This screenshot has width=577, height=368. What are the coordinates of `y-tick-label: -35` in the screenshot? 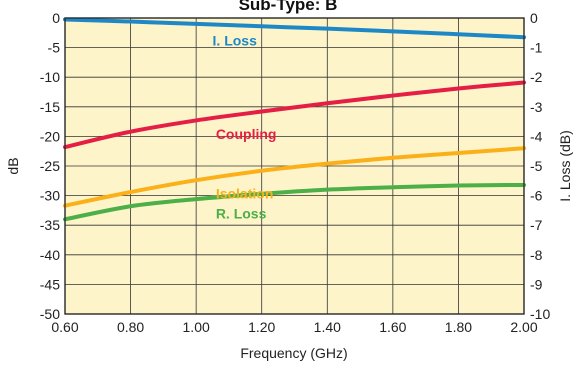 It's located at (50, 225).